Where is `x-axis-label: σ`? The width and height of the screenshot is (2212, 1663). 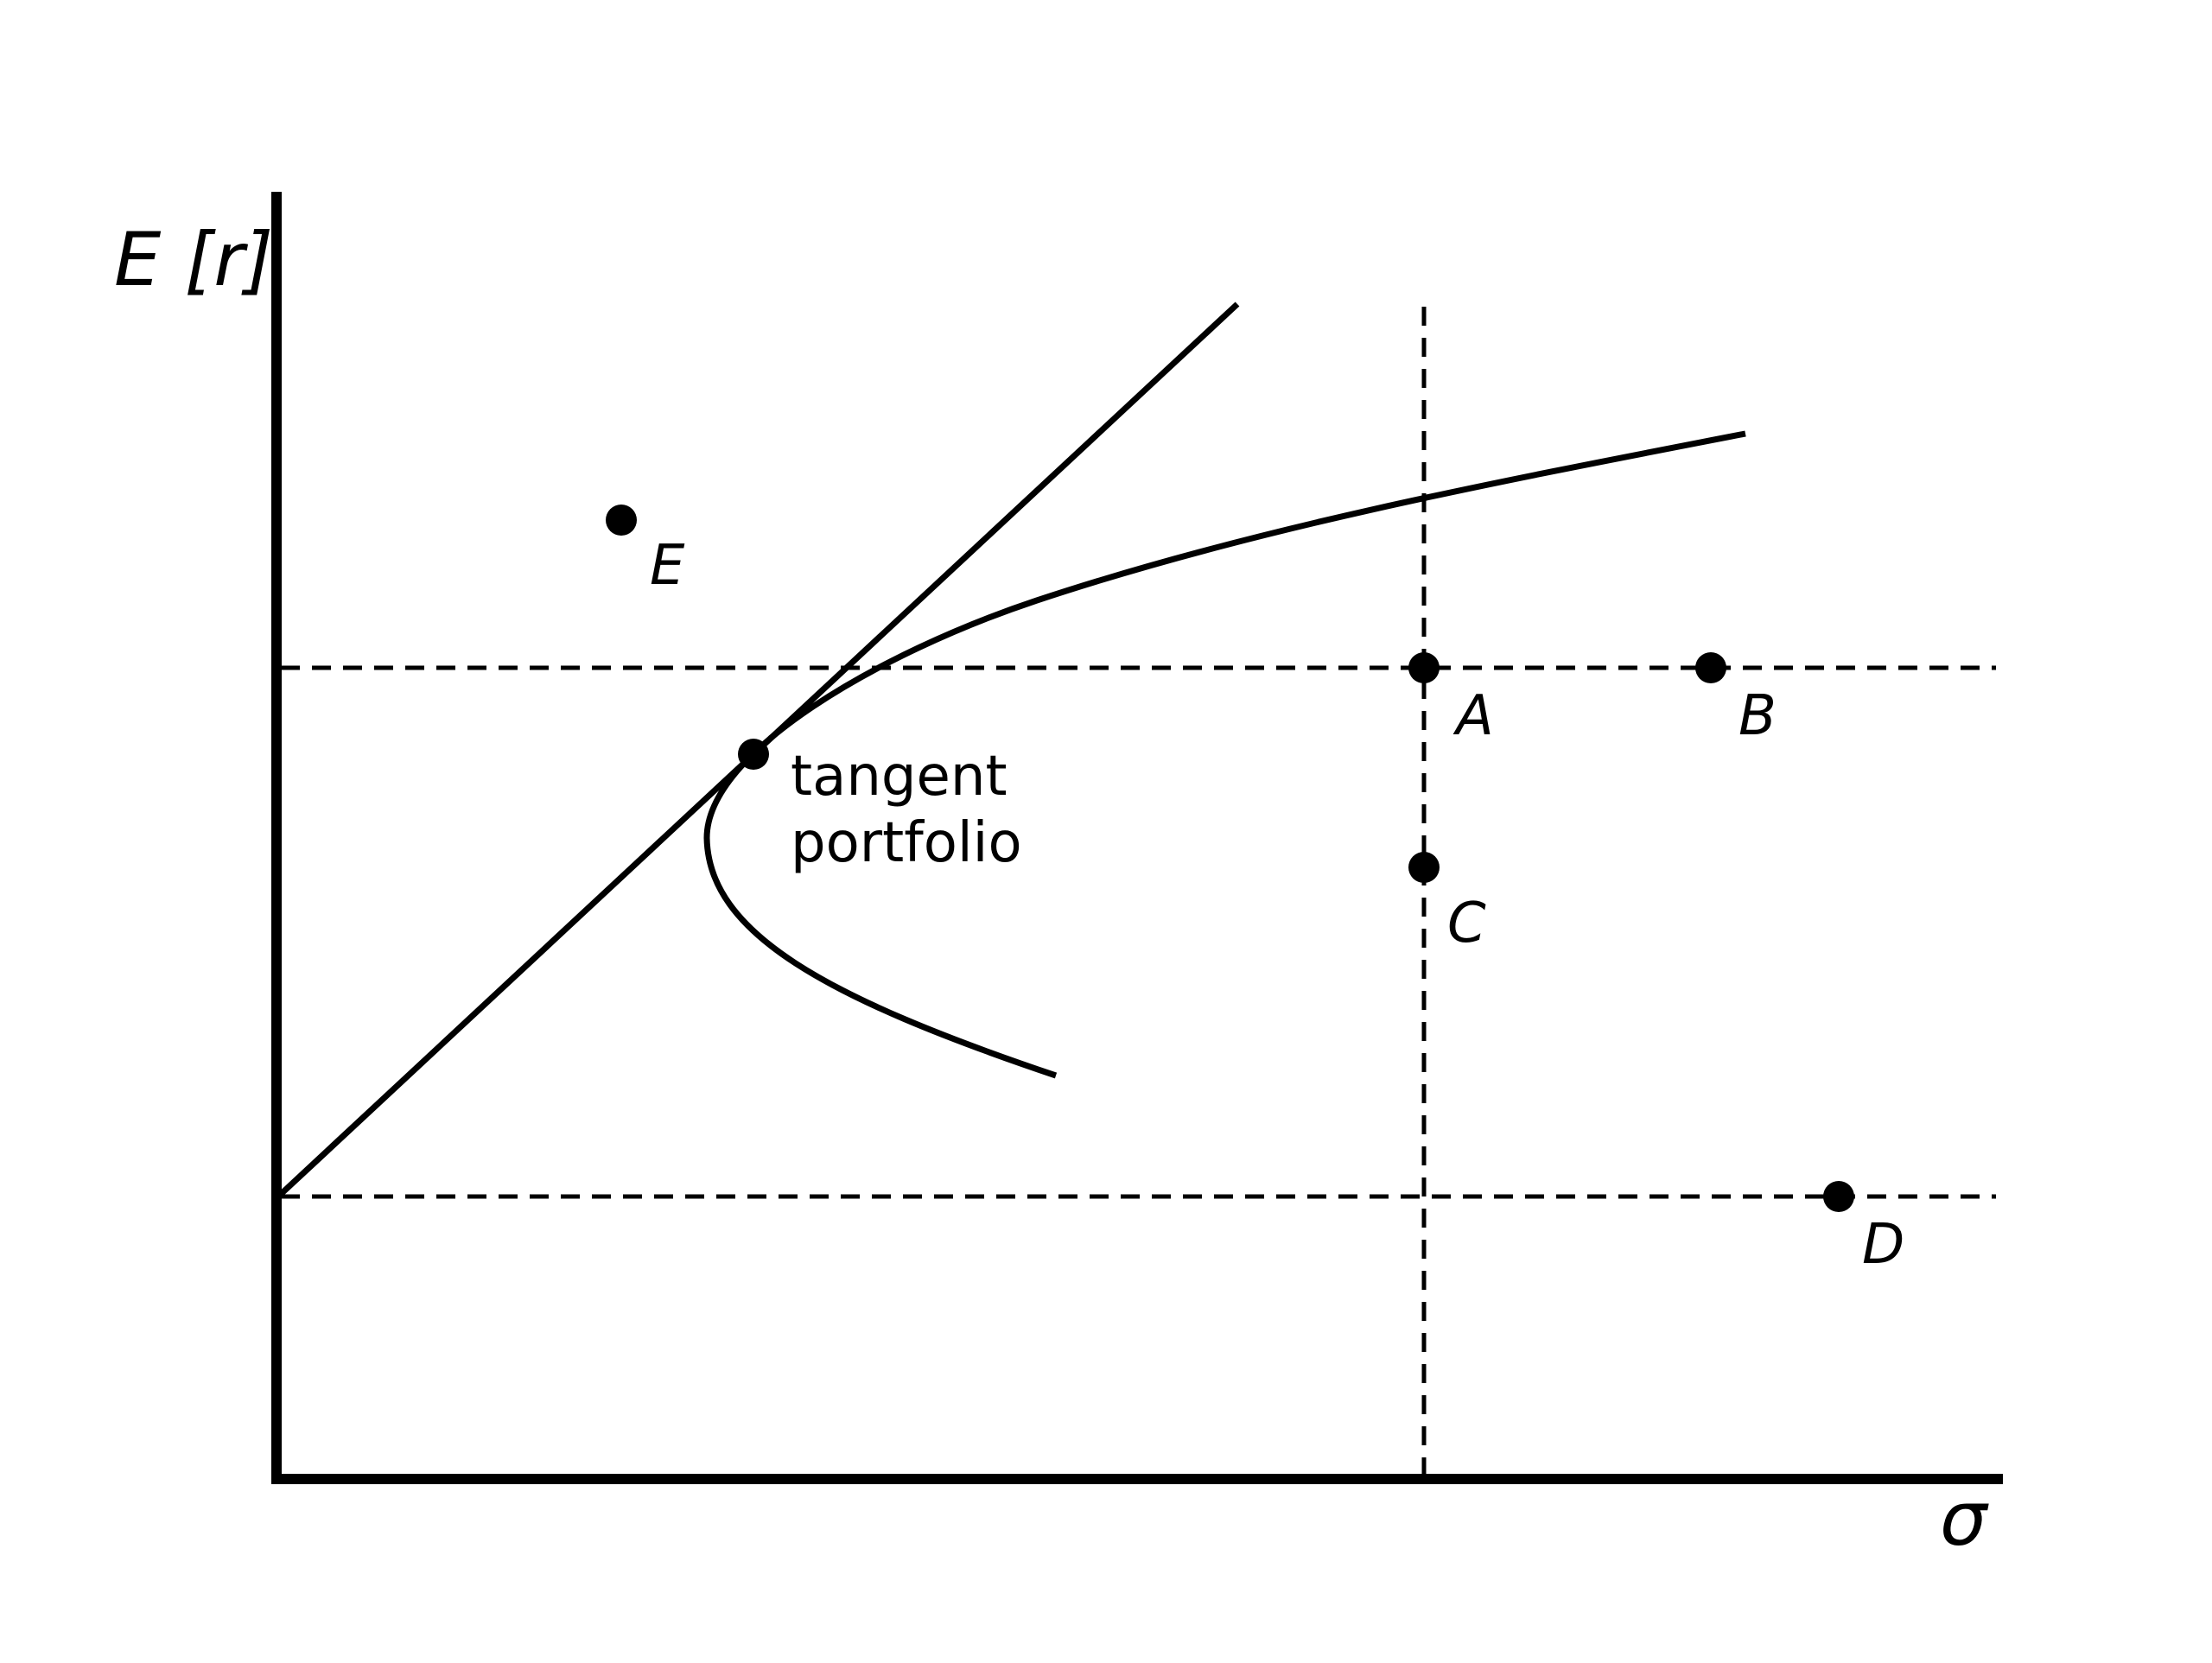
x-axis-label: σ is located at coordinates (1964, 1520).